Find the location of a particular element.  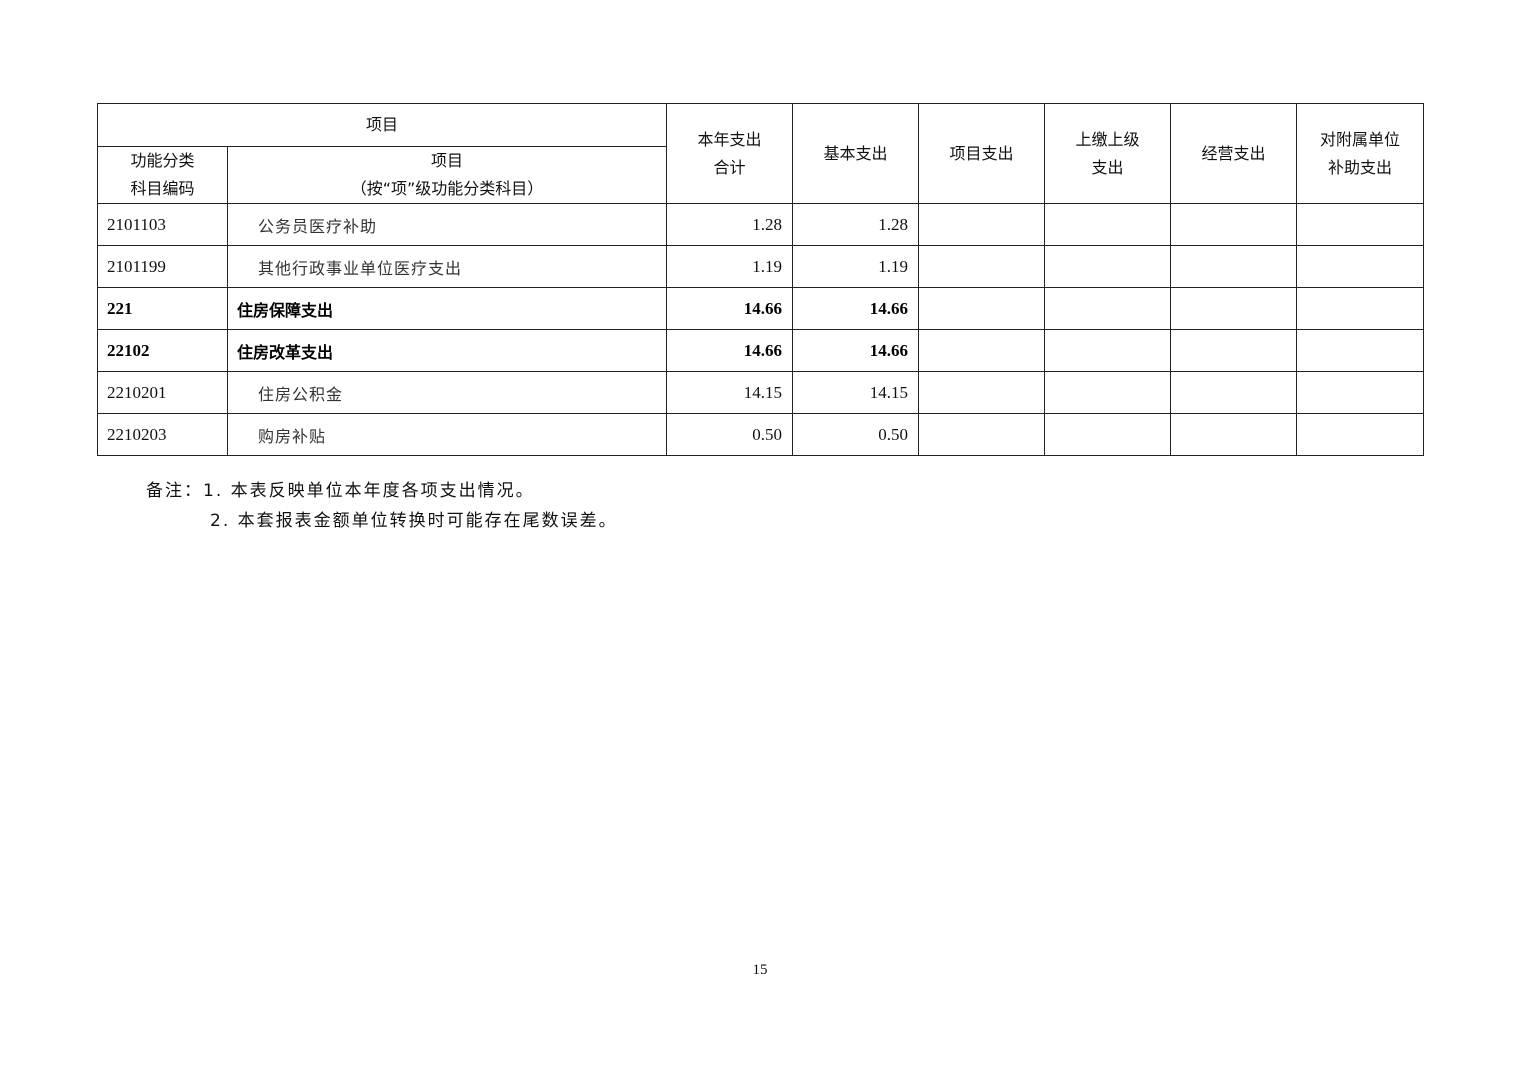

cell-total: 1.28 is located at coordinates (730, 224).